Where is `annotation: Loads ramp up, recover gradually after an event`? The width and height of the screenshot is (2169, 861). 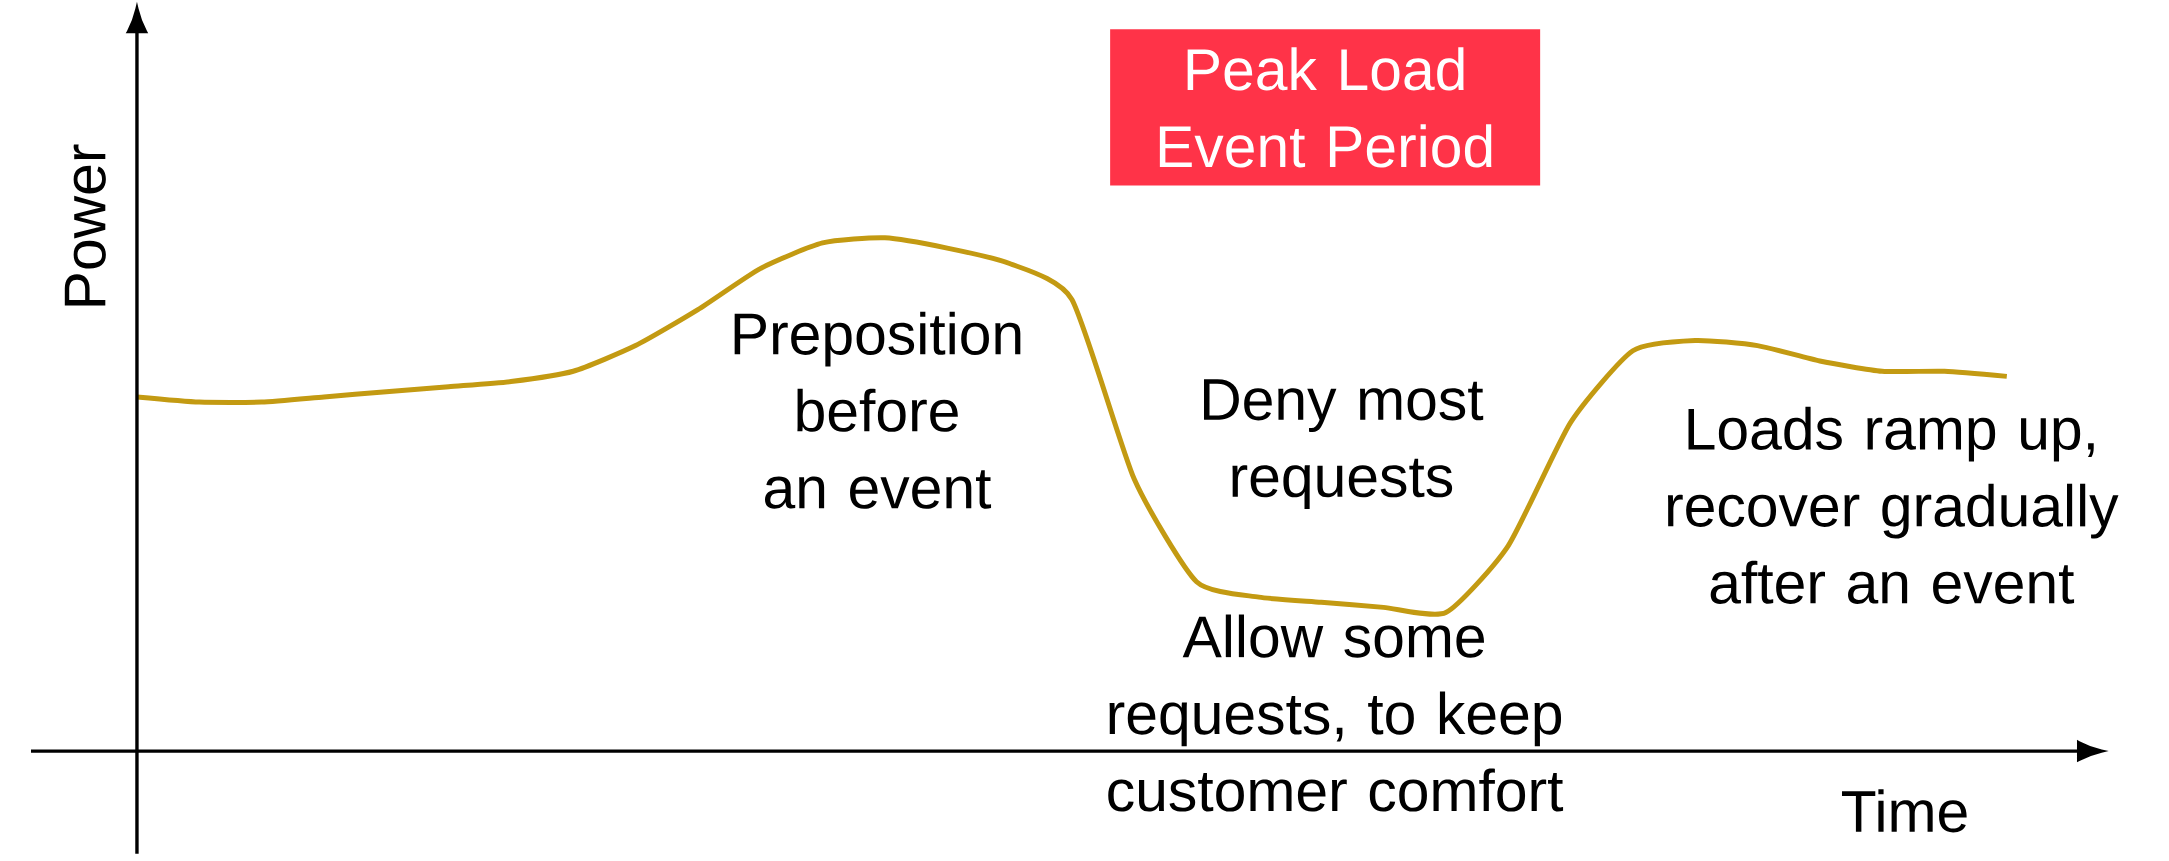
annotation: Loads ramp up, recover gradually after an event is located at coordinates (1893, 505).